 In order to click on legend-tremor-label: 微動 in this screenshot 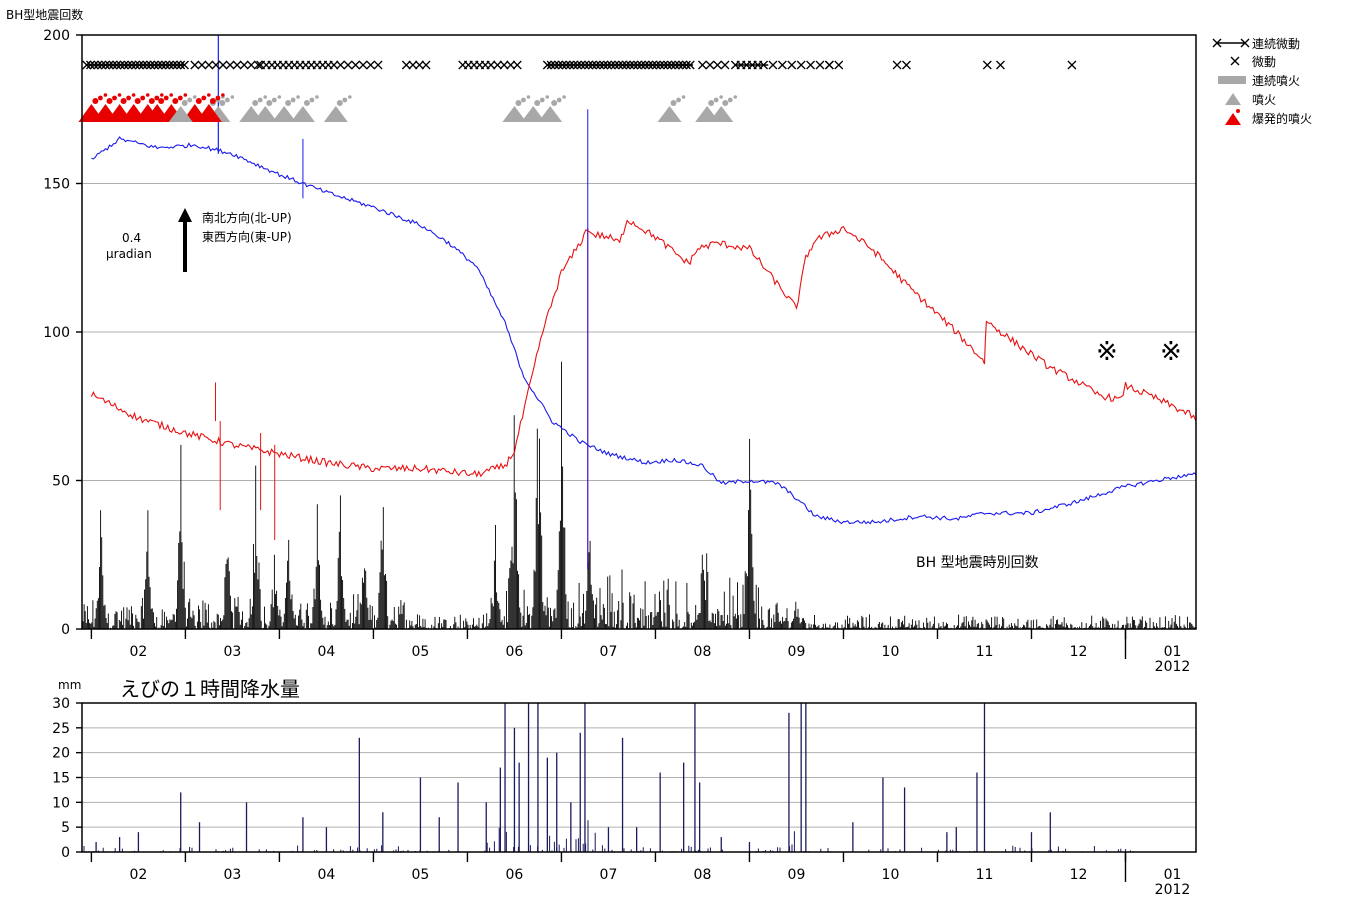, I will do `click(1264, 62)`.